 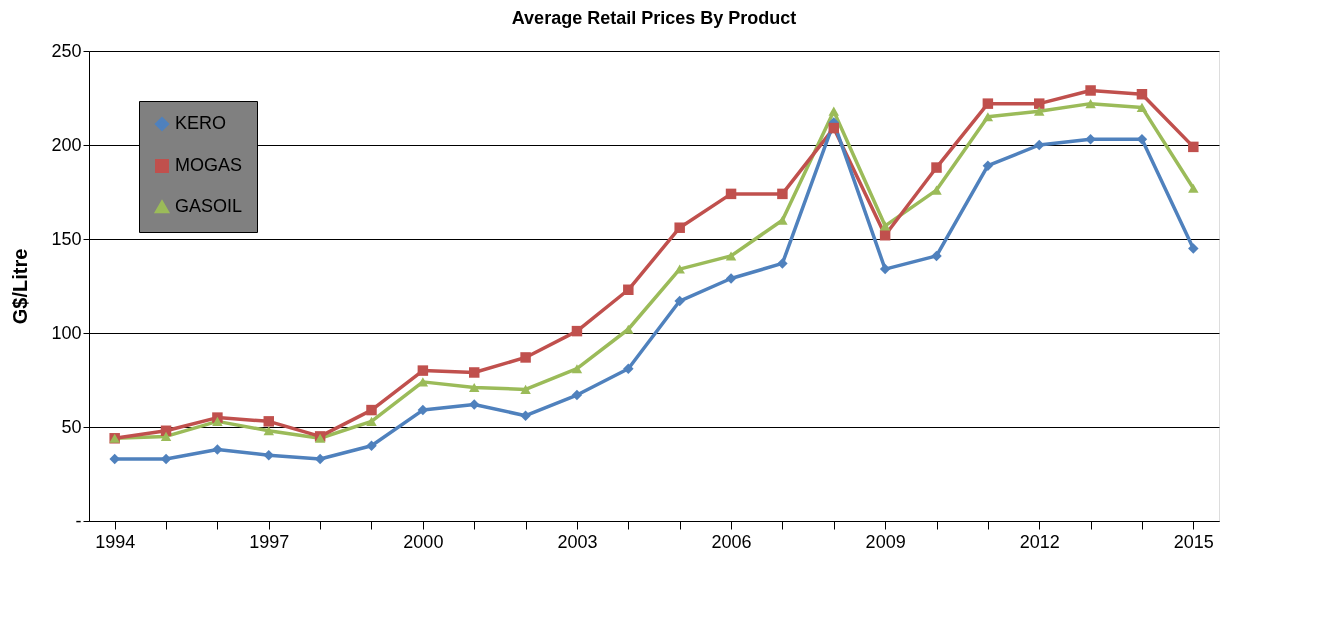 What do you see at coordinates (885, 541) in the screenshot?
I see `x-tick-label: 2009` at bounding box center [885, 541].